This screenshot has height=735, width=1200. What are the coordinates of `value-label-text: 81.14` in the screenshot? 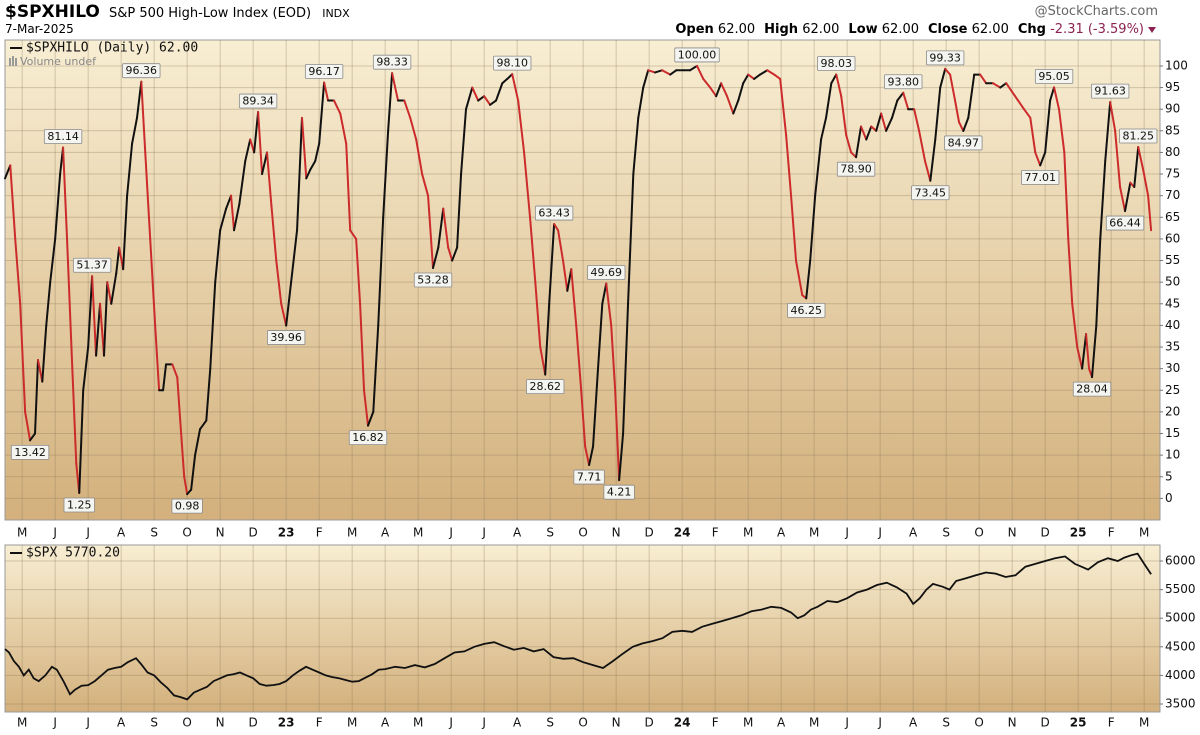 It's located at (63, 136).